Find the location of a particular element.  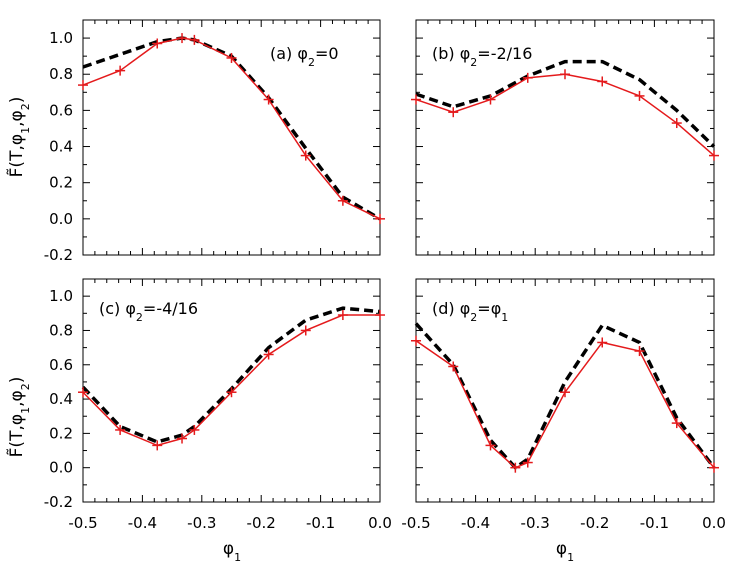

panel-annotation: (c) φ2=-4/16 is located at coordinates (148, 311).